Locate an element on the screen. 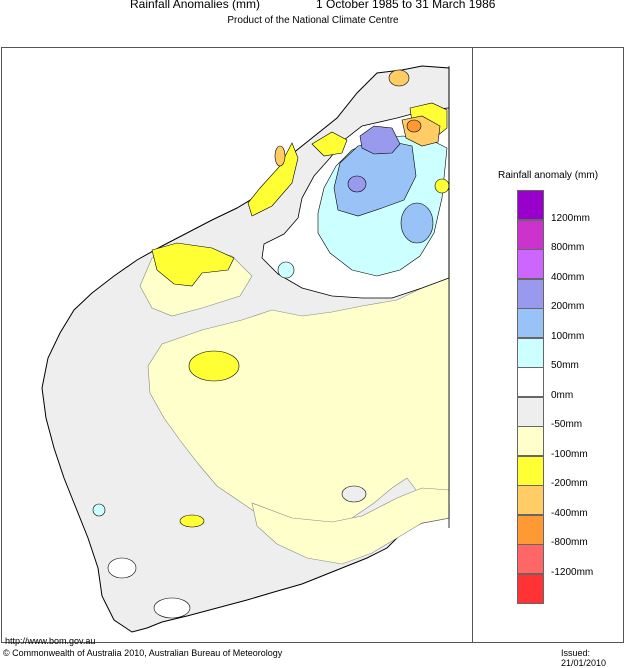 Image resolution: width=626 pixels, height=668 pixels. map-period: 1 October 1985 to 31 March 1986 is located at coordinates (406, 5).